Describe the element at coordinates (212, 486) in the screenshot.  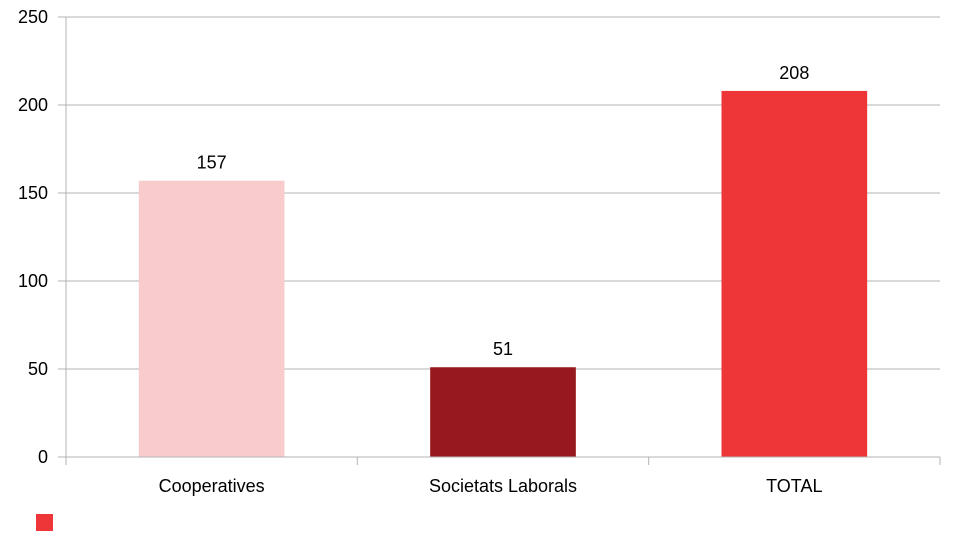
I see `x-tick-label: Cooperatives` at that location.